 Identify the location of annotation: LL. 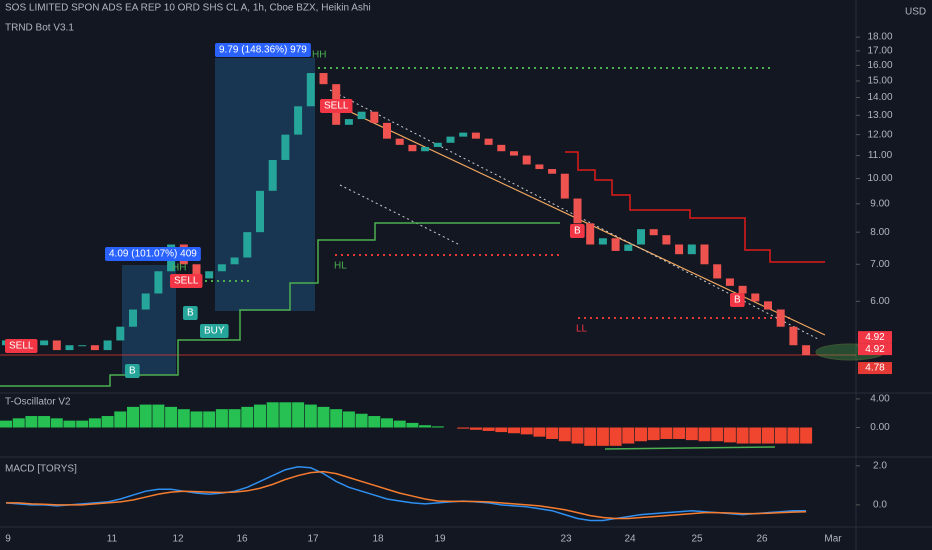
(582, 329).